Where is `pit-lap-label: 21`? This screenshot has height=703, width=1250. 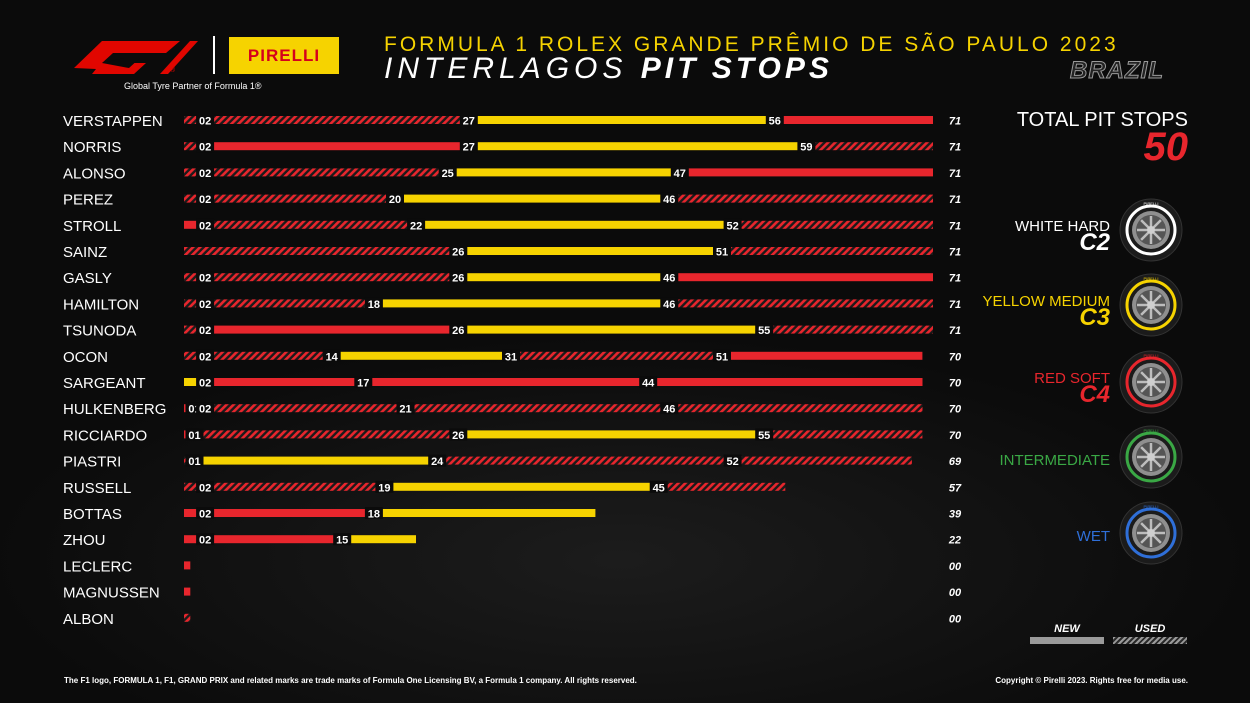 pit-lap-label: 21 is located at coordinates (405, 410).